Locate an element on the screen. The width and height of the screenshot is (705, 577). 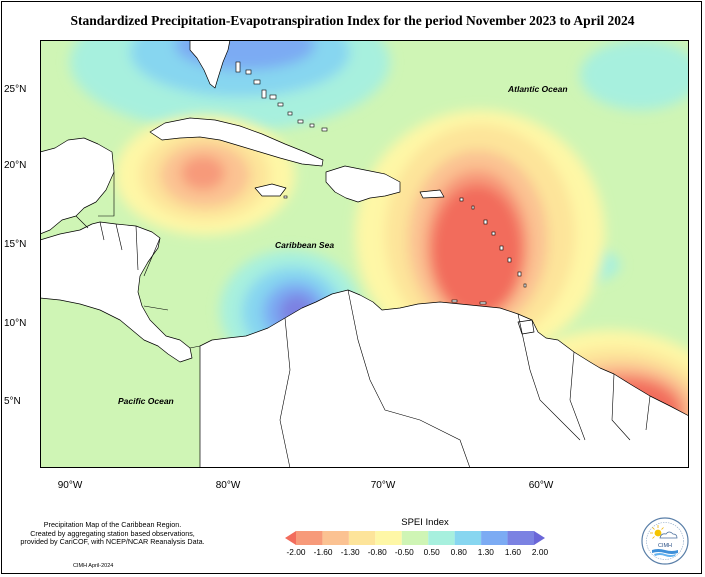
legend-tick: -0.50 is located at coordinates (404, 552).